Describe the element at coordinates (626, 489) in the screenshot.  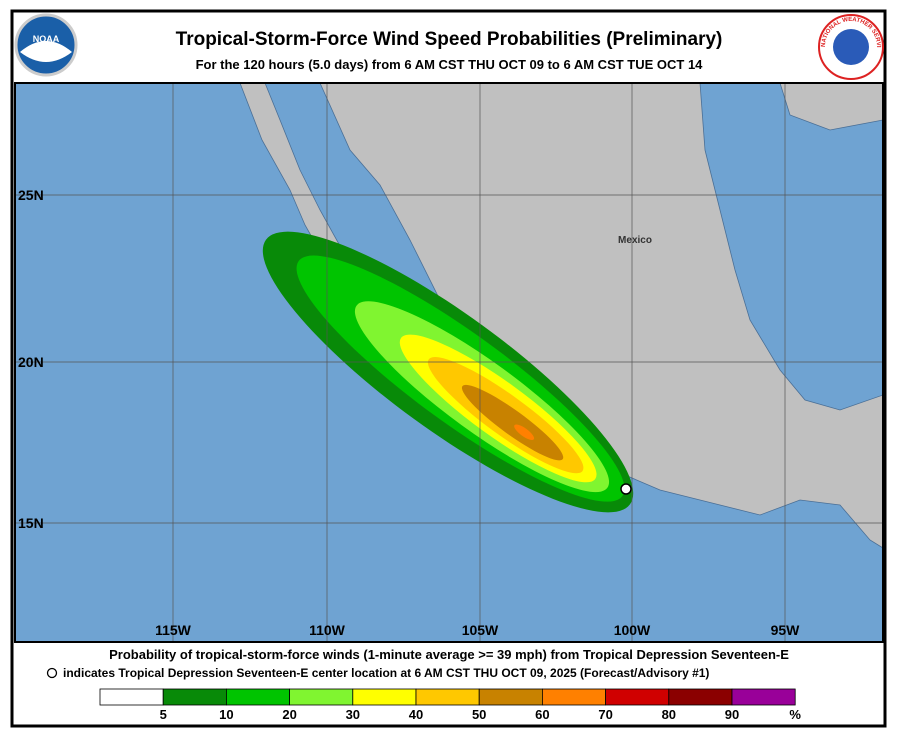
I see `storm-center` at that location.